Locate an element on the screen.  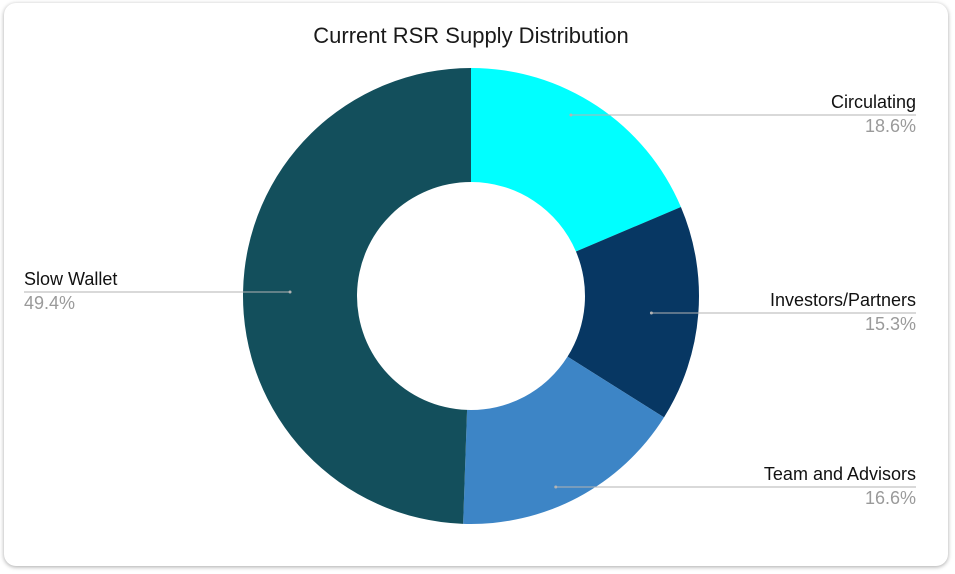
chart-title: Current RSR Supply Distribution is located at coordinates (470, 35).